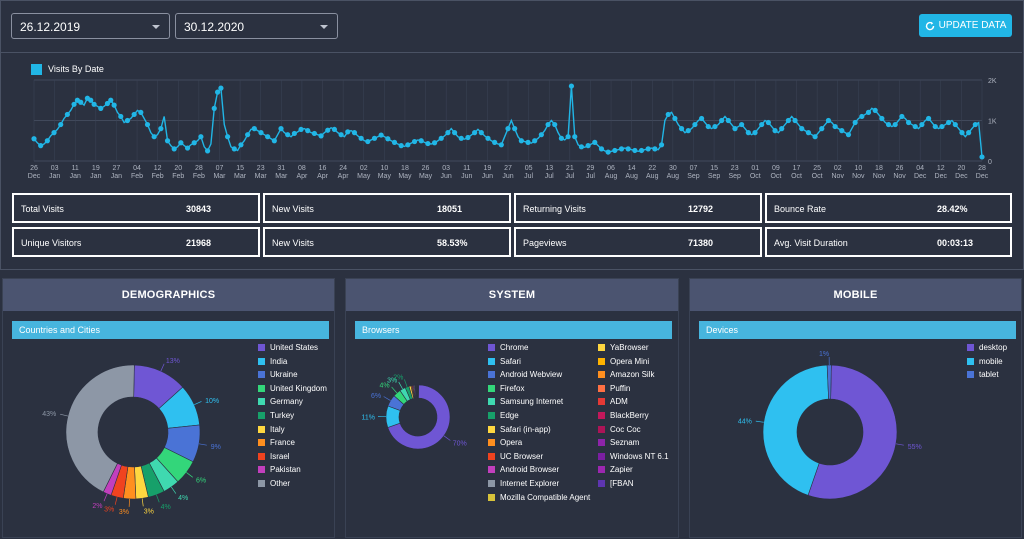 Image resolution: width=1024 pixels, height=539 pixels. I want to click on legend-item: Puffin, so click(614, 388).